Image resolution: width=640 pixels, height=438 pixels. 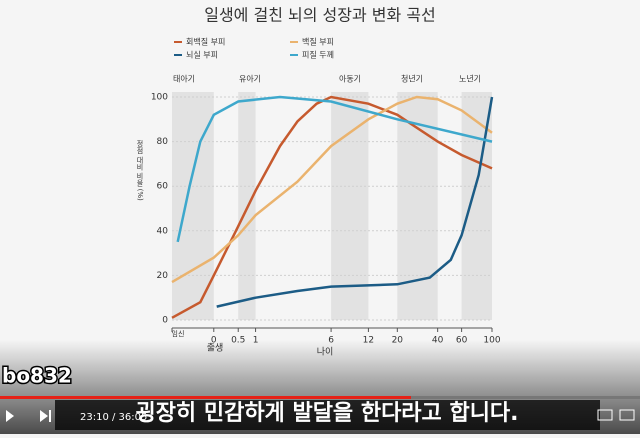 What do you see at coordinates (318, 55) in the screenshot?
I see `legend-label: 피질 두께` at bounding box center [318, 55].